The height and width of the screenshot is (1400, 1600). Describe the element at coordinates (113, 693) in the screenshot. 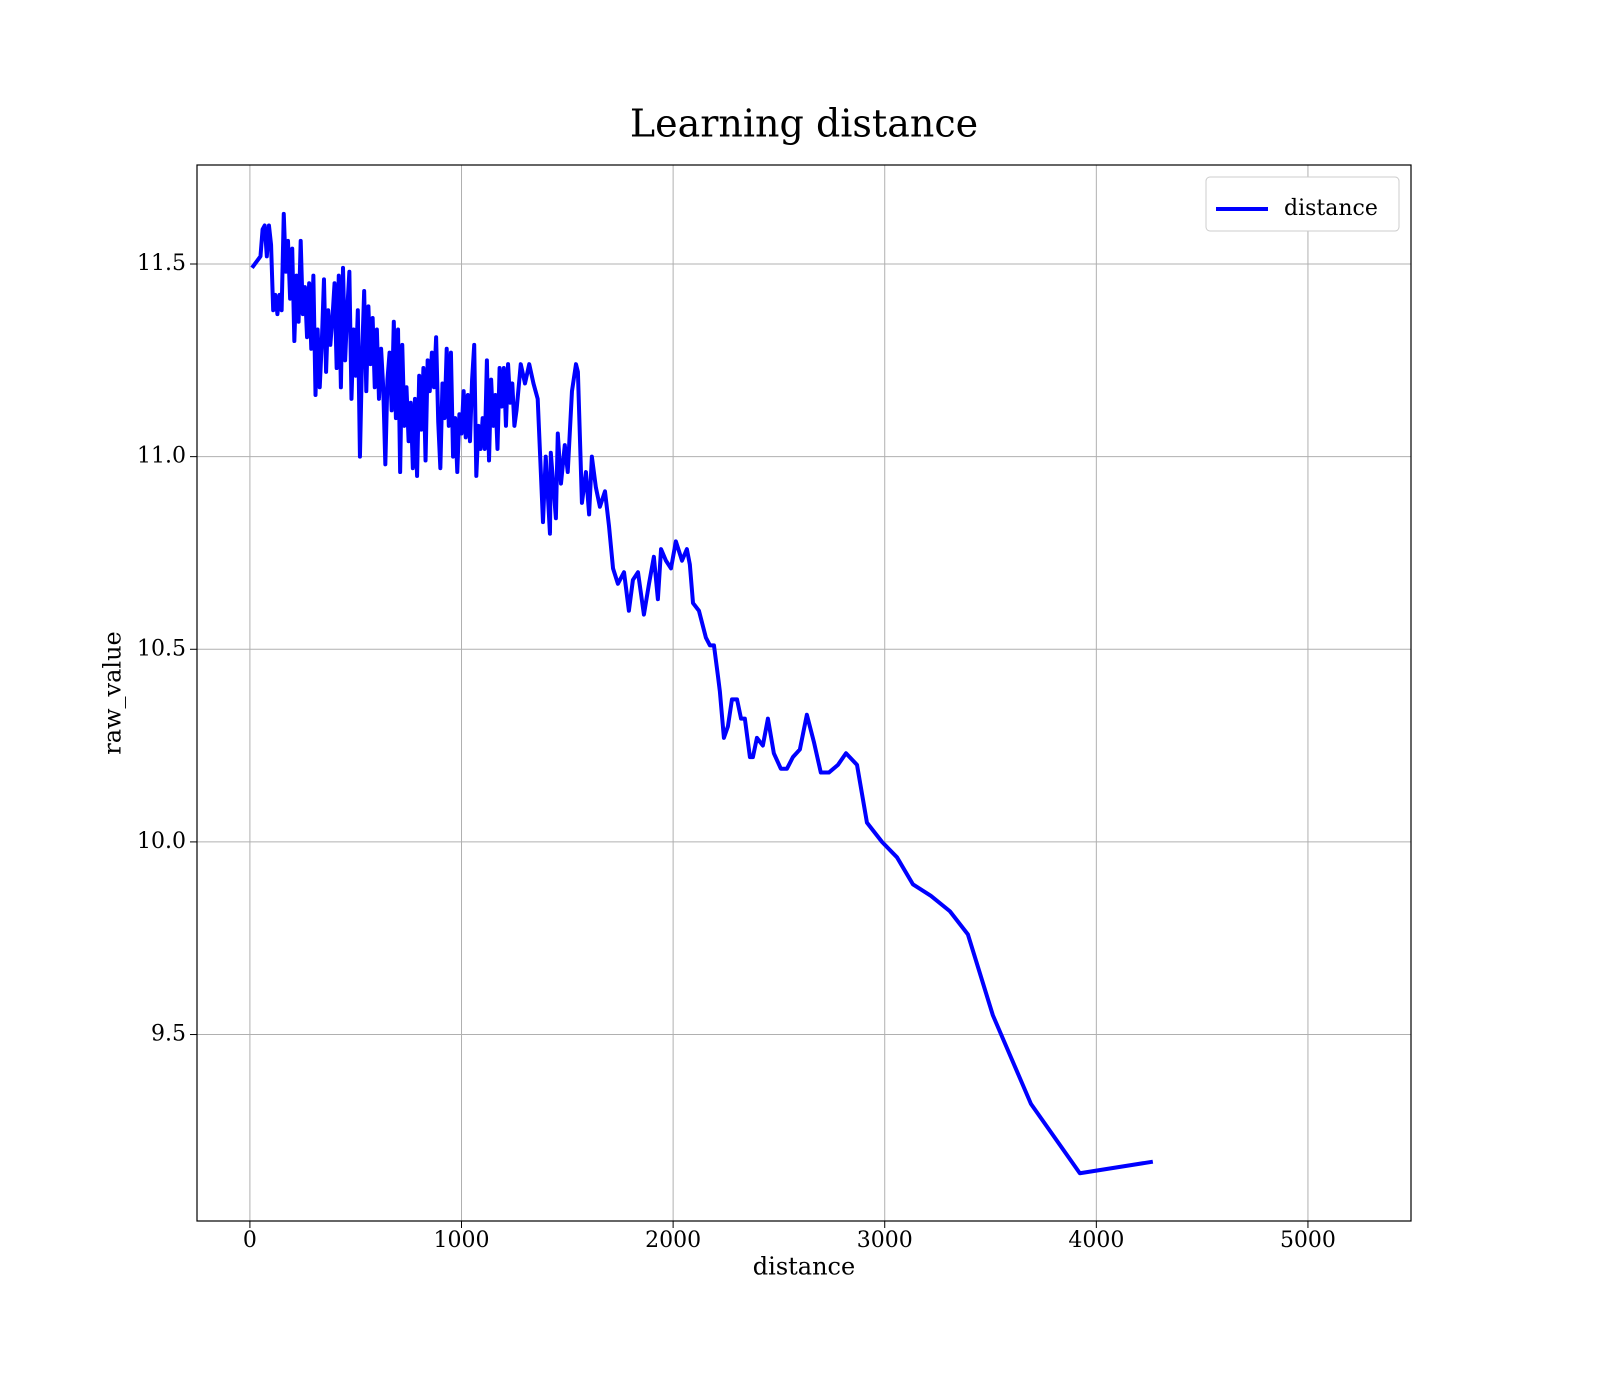

I see `y-axis-label: raw_value` at that location.